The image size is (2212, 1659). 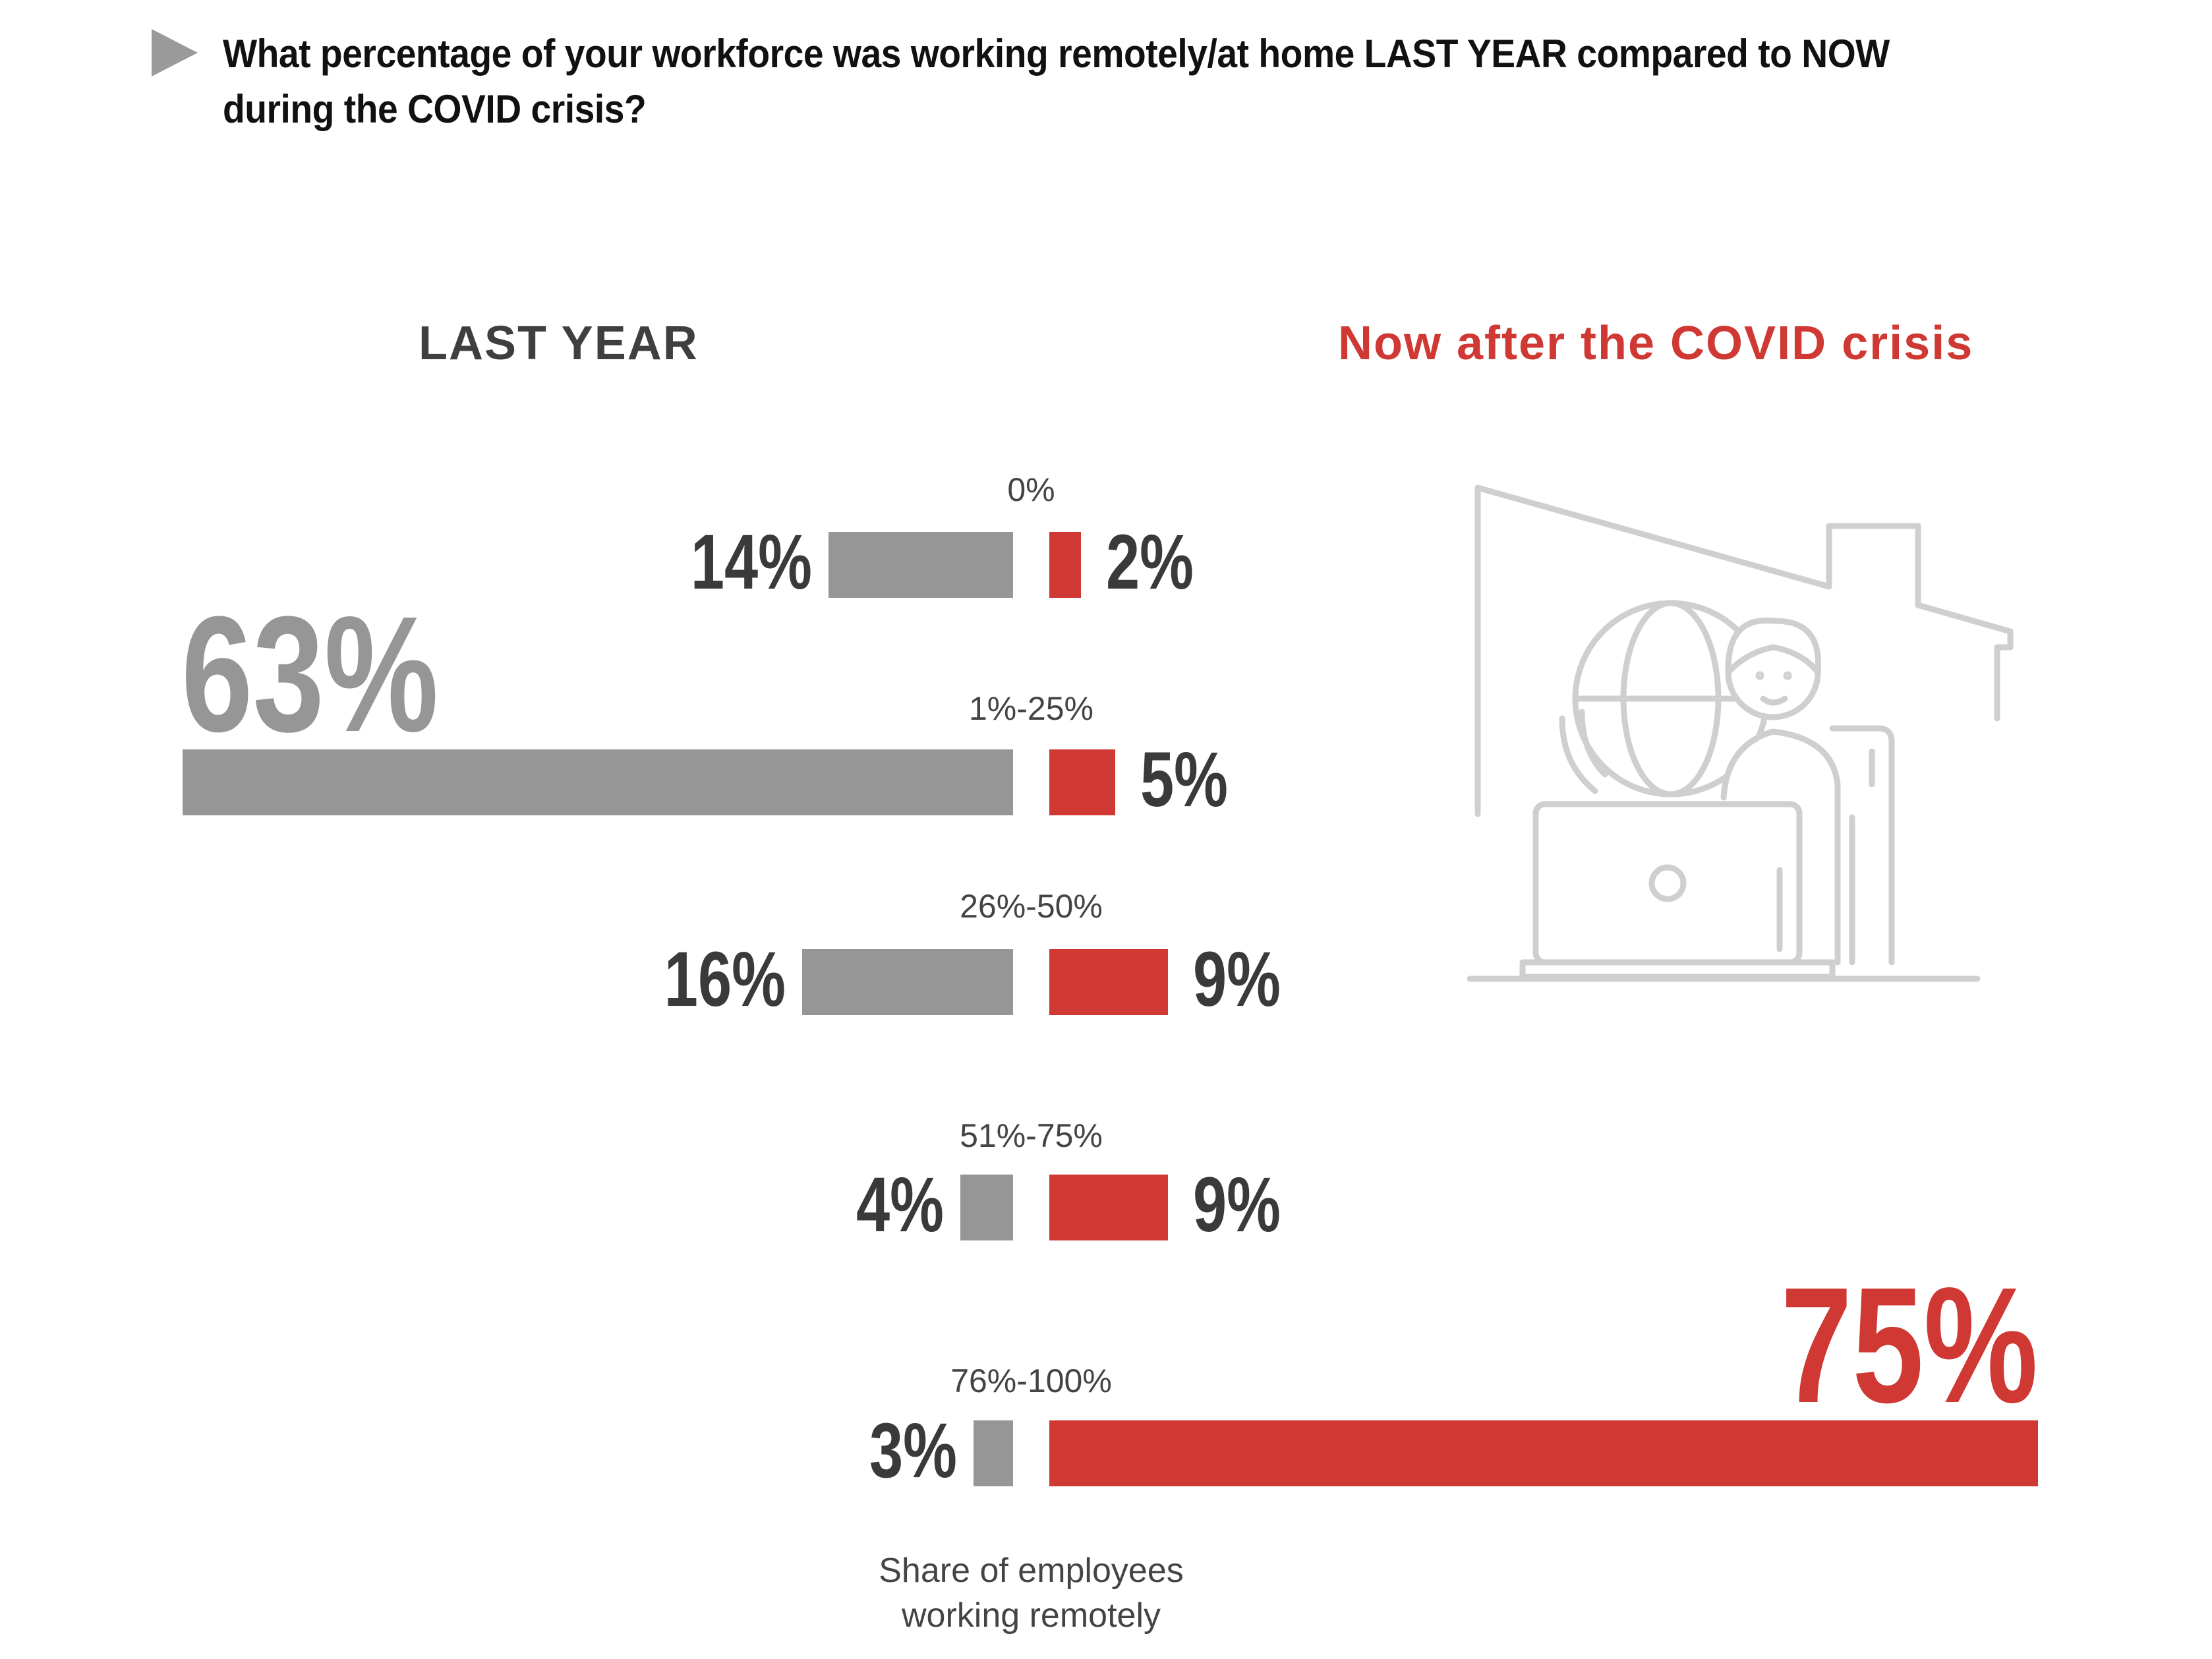 I want to click on category-label: 1%-25%, so click(x=1031, y=709).